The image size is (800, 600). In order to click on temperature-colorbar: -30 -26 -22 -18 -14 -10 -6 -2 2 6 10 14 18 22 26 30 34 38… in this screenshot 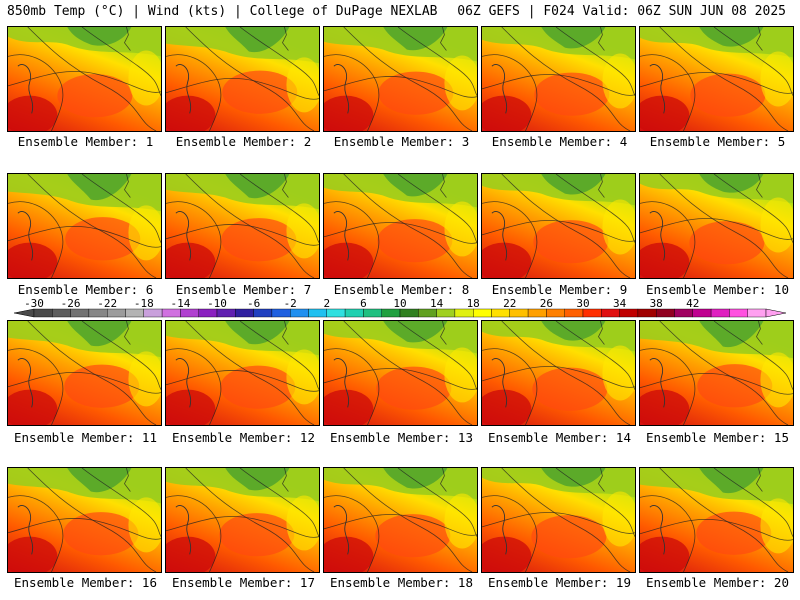, I will do `click(400, 307)`.